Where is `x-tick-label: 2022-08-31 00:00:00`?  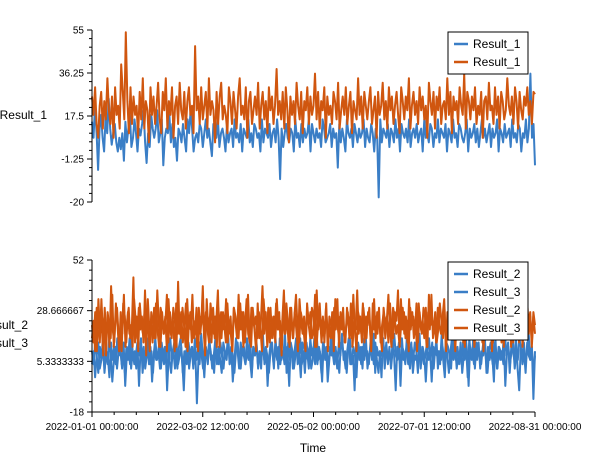 x-tick-label: 2022-08-31 00:00:00 is located at coordinates (535, 427).